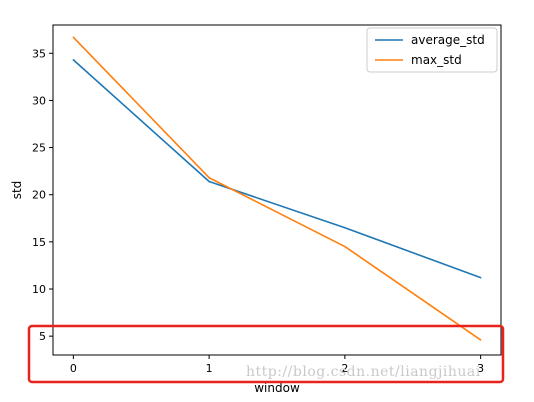 This screenshot has width=534, height=402. I want to click on watermark: http://blog.csdn.net/liangjihuai, so click(363, 372).